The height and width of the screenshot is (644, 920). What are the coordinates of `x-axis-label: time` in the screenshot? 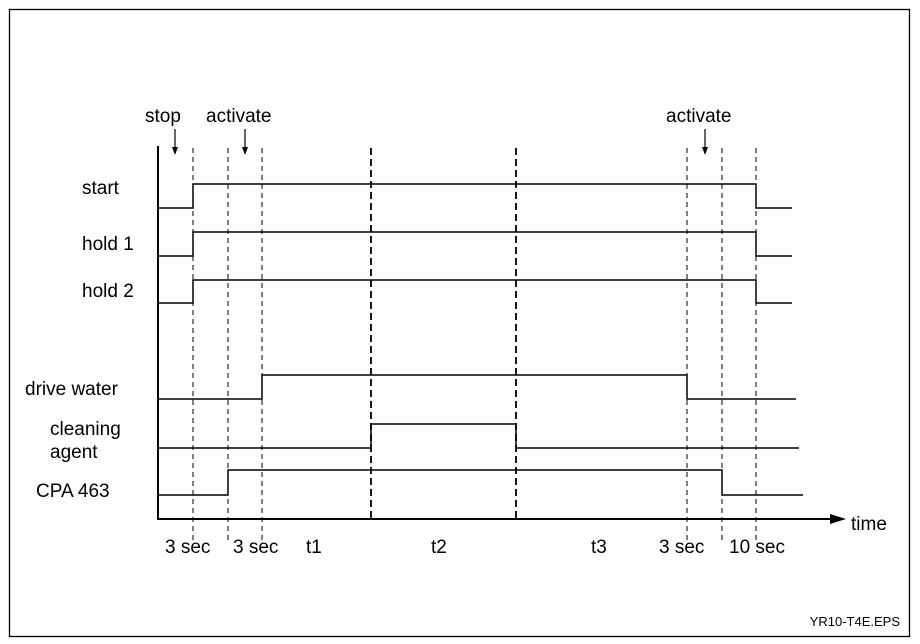 It's located at (869, 524).